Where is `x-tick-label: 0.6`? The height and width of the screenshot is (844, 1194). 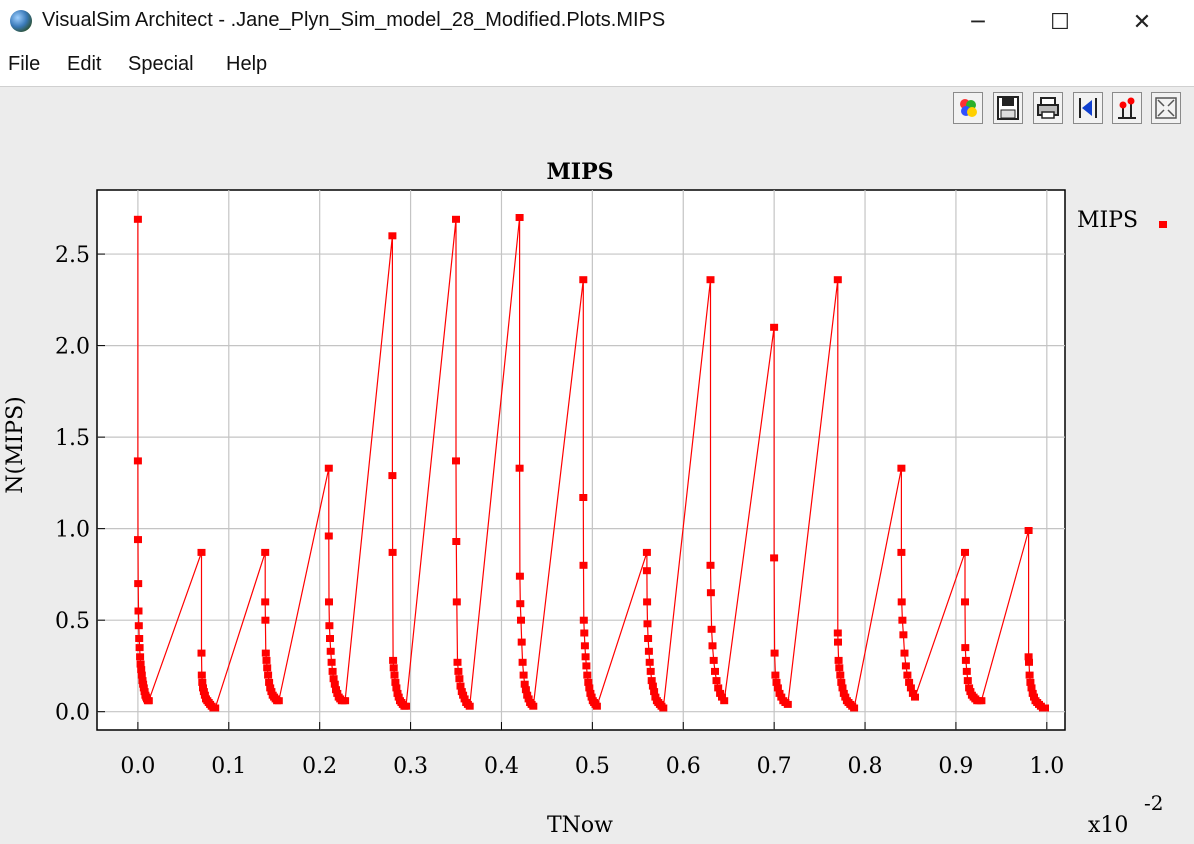
x-tick-label: 0.6 is located at coordinates (683, 766).